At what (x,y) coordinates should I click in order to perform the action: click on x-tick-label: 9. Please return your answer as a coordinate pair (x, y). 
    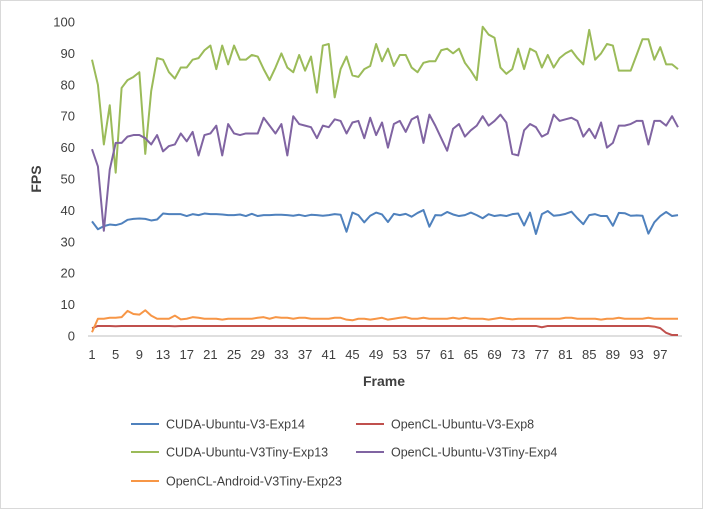
    Looking at the image, I should click on (139, 354).